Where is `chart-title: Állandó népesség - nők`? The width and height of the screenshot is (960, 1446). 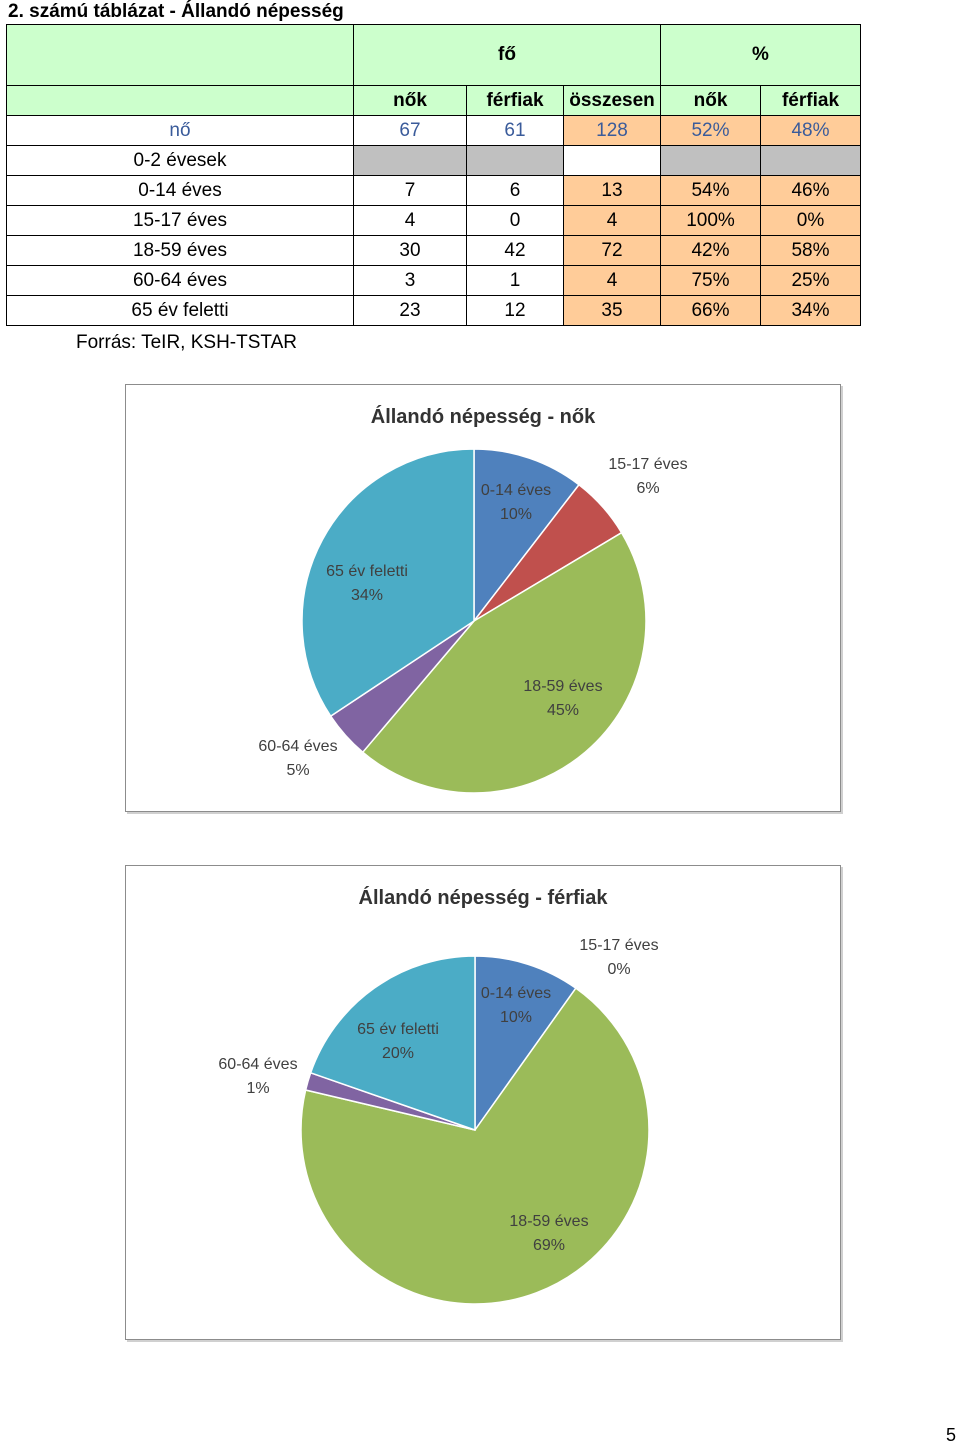
chart-title: Állandó népesség - nők is located at coordinates (483, 416).